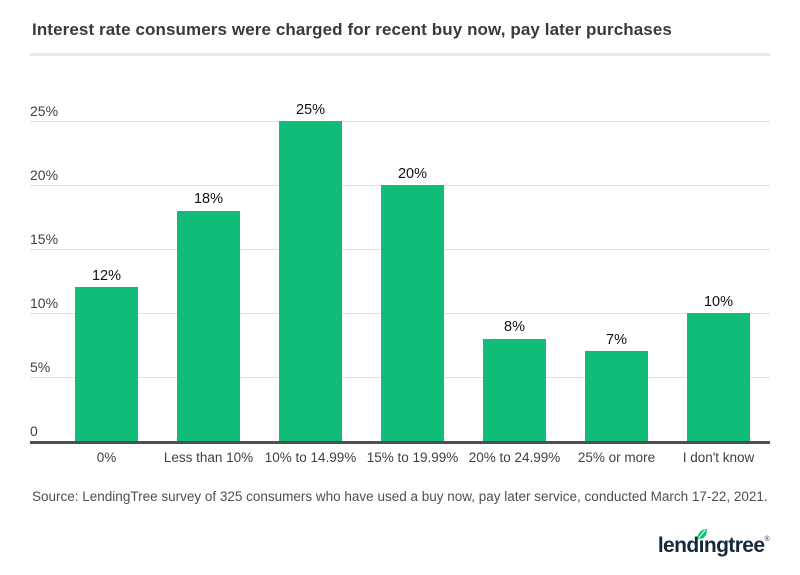 The image size is (800, 575). Describe the element at coordinates (412, 173) in the screenshot. I see `bar-value-label: 20%` at that location.